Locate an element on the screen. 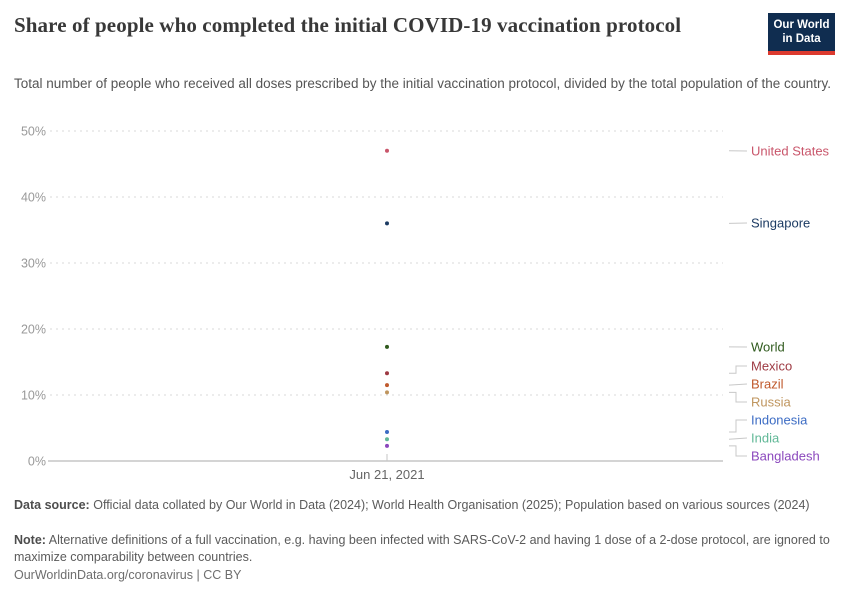  legend-label-united-states: United States is located at coordinates (790, 151).